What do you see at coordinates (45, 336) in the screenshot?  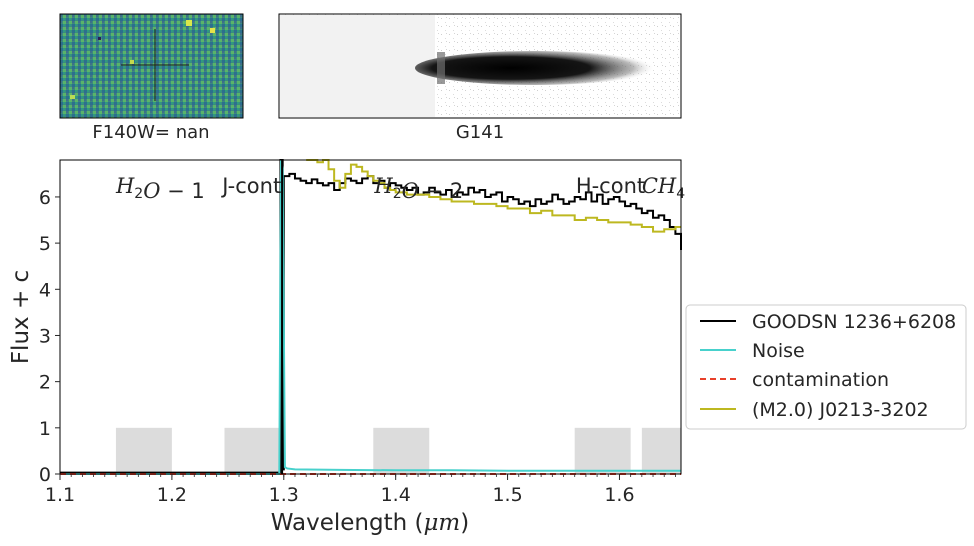 I see `y-tick-label: 3` at bounding box center [45, 336].